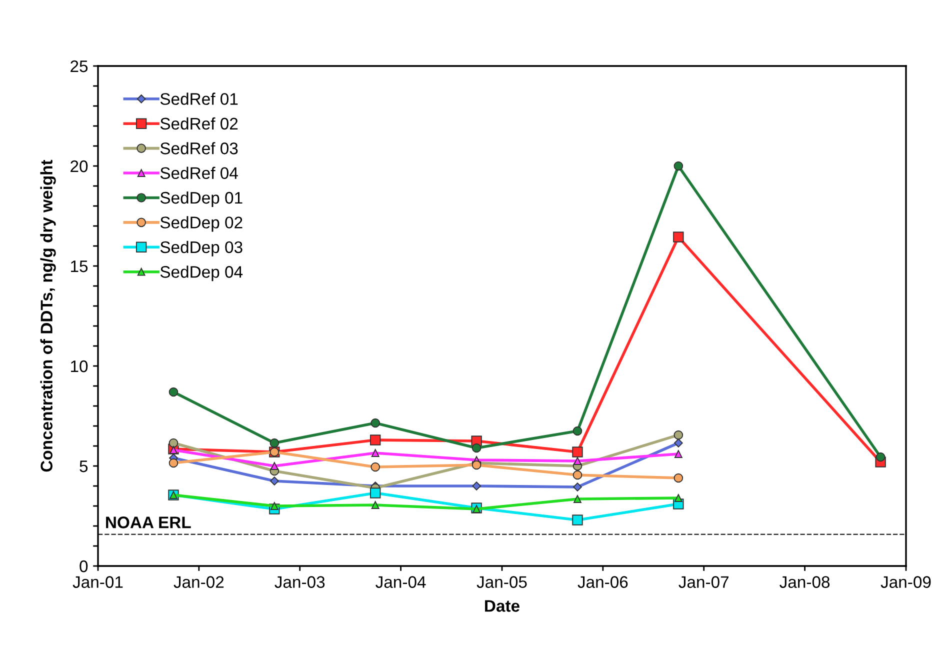 The width and height of the screenshot is (945, 649). Describe the element at coordinates (148, 522) in the screenshot. I see `ref-line-label: NOAA ERL` at that location.